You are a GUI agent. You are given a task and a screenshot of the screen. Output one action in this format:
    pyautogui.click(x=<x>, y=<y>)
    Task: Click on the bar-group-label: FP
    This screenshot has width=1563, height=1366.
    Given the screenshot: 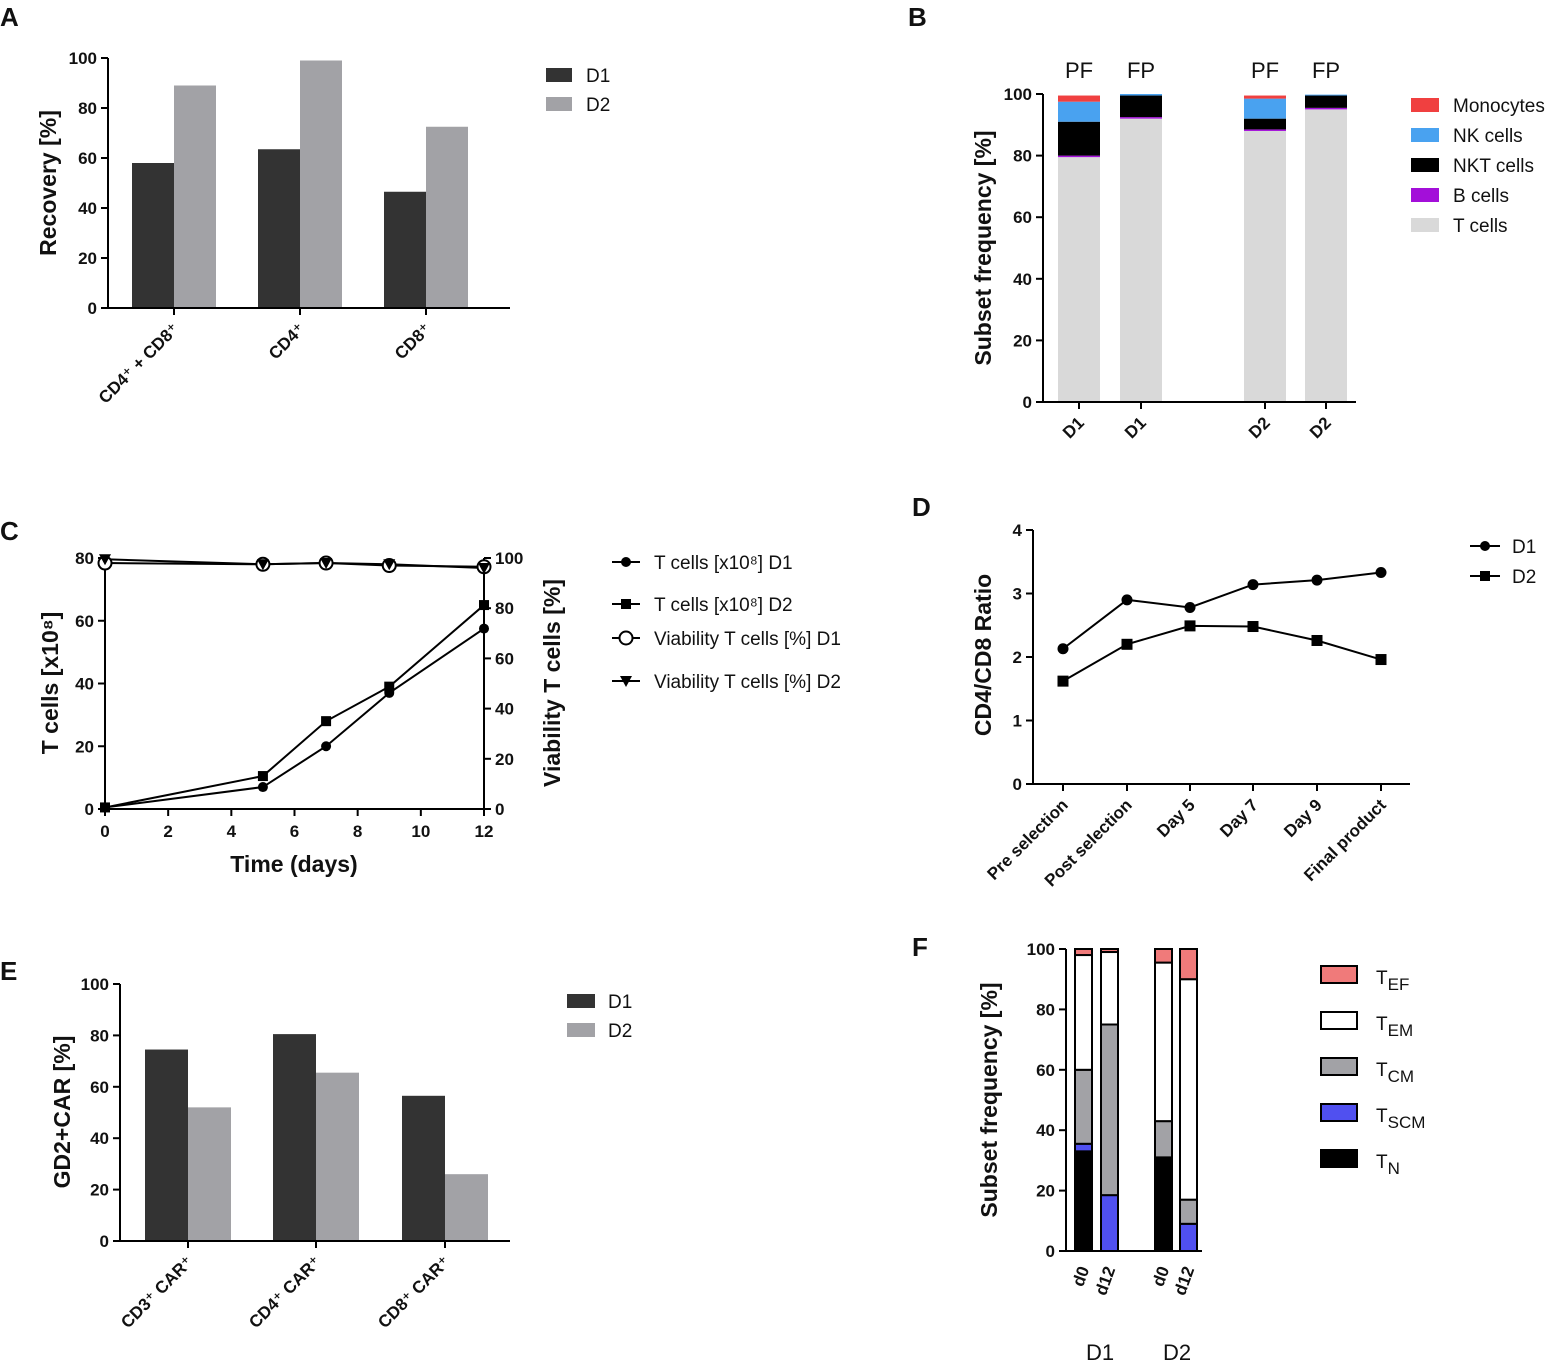 What is the action you would take?
    pyautogui.click(x=1326, y=70)
    